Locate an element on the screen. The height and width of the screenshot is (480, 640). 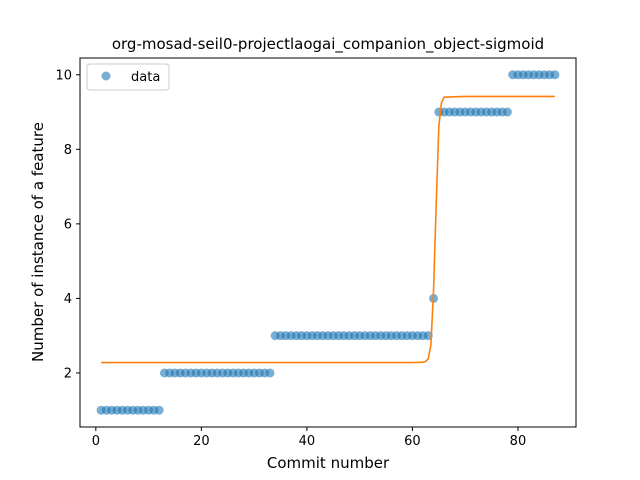
y-tick-label: 6 is located at coordinates (68, 224).